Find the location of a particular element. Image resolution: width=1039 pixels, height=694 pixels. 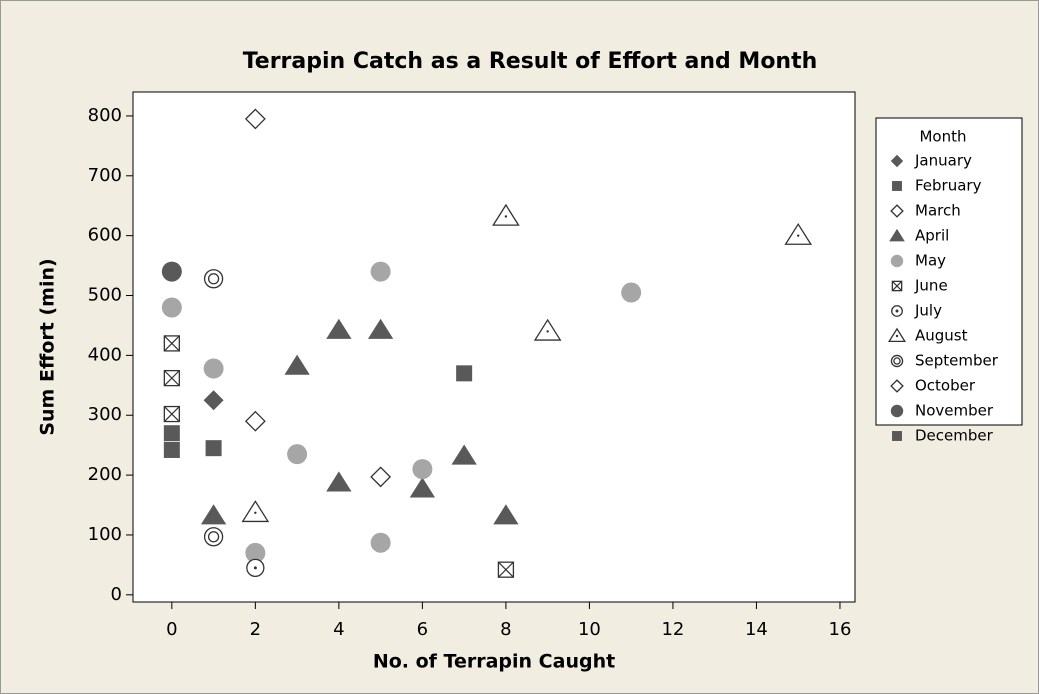

legend-label: May is located at coordinates (930, 261).